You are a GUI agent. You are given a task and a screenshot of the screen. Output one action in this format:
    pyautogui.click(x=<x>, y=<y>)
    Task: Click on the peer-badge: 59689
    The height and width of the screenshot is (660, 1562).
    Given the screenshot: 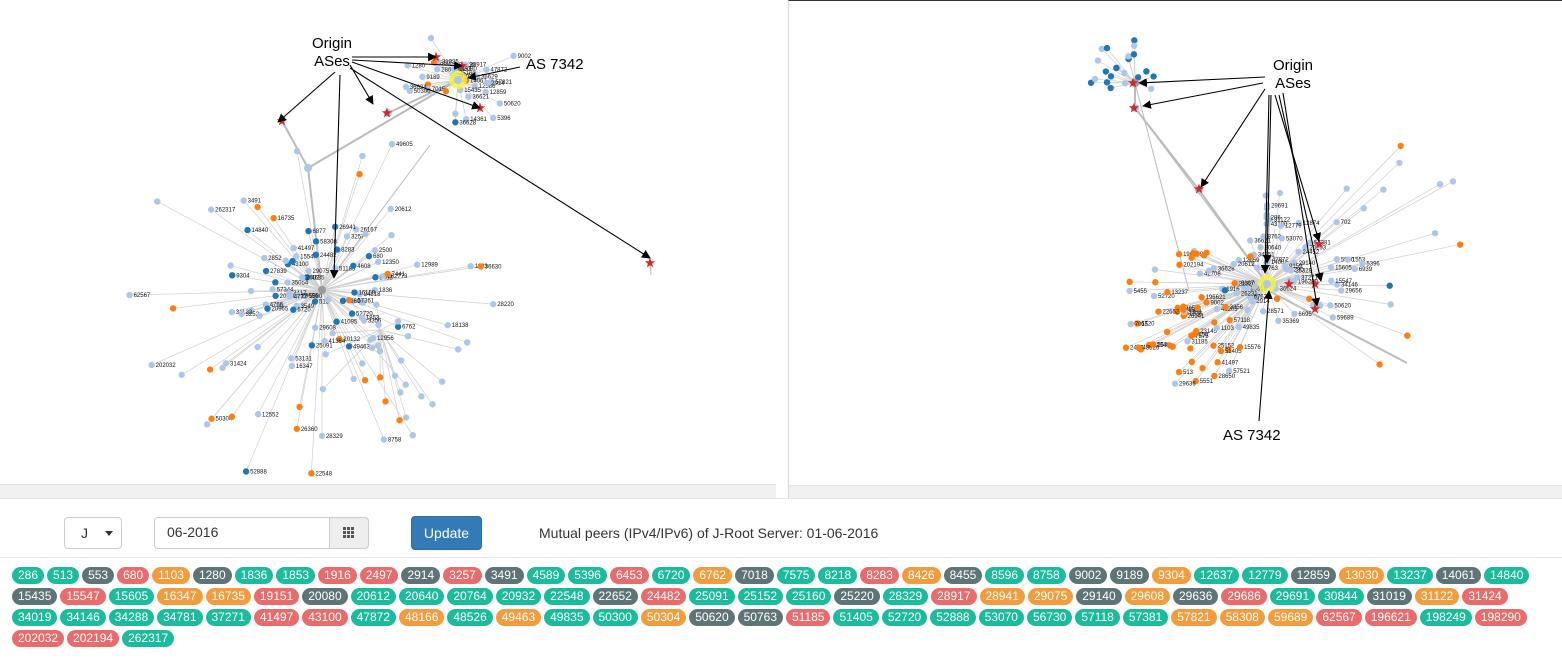 What is the action you would take?
    pyautogui.click(x=1290, y=617)
    